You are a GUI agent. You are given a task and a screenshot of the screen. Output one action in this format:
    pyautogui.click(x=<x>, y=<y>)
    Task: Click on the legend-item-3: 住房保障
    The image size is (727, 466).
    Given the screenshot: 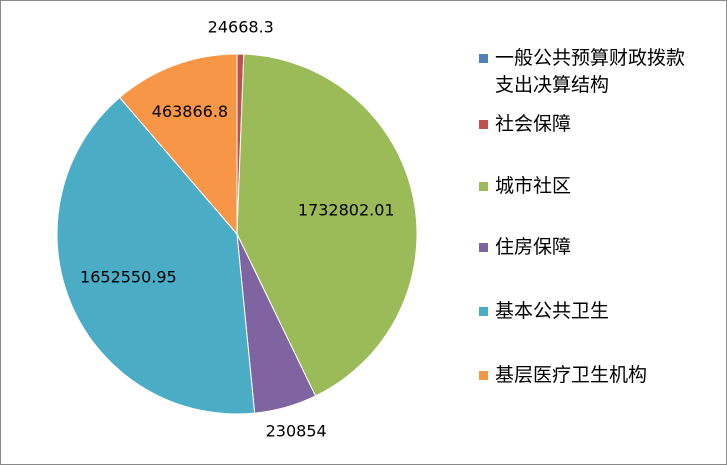 What is the action you would take?
    pyautogui.click(x=594, y=247)
    